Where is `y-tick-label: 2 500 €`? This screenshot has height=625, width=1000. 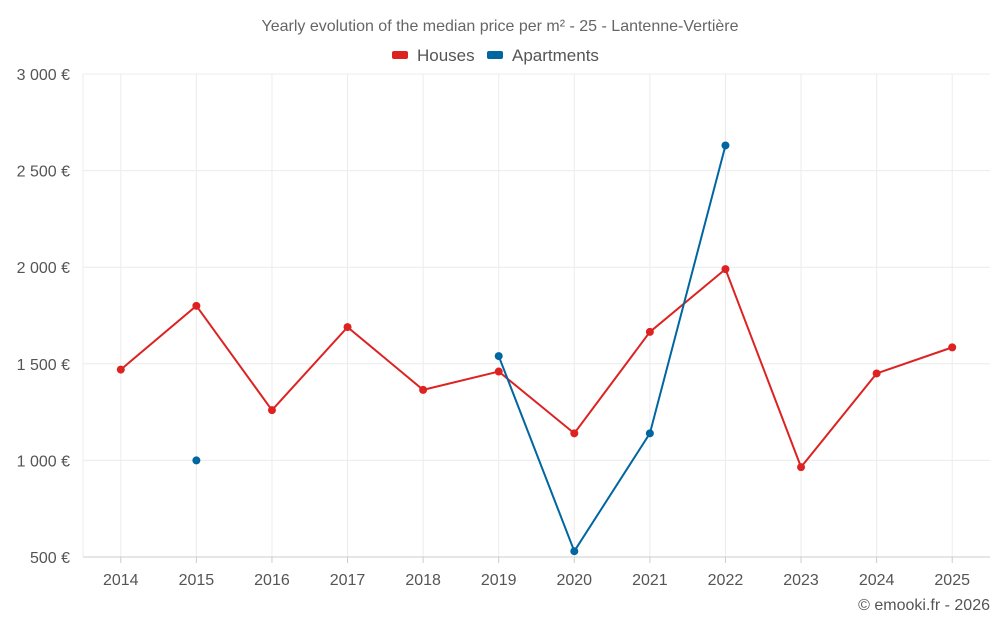
y-tick-label: 2 500 € is located at coordinates (43, 172).